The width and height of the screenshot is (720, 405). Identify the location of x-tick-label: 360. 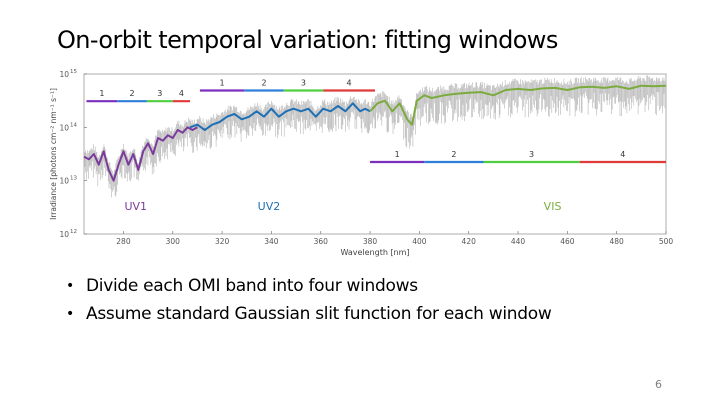
(321, 241).